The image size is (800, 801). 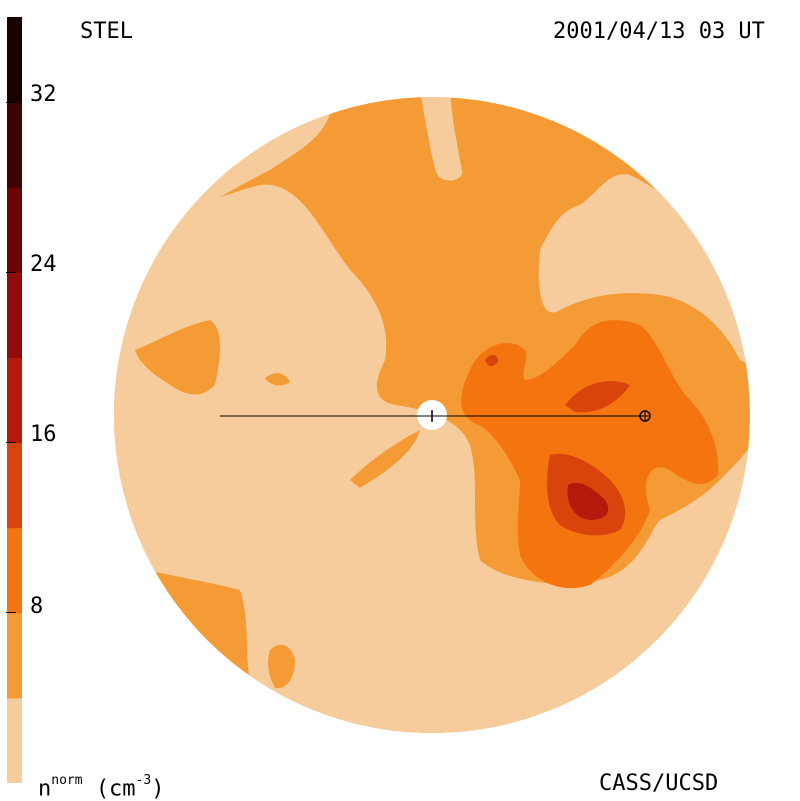 What do you see at coordinates (441, 139) in the screenshot?
I see `upper-spike` at bounding box center [441, 139].